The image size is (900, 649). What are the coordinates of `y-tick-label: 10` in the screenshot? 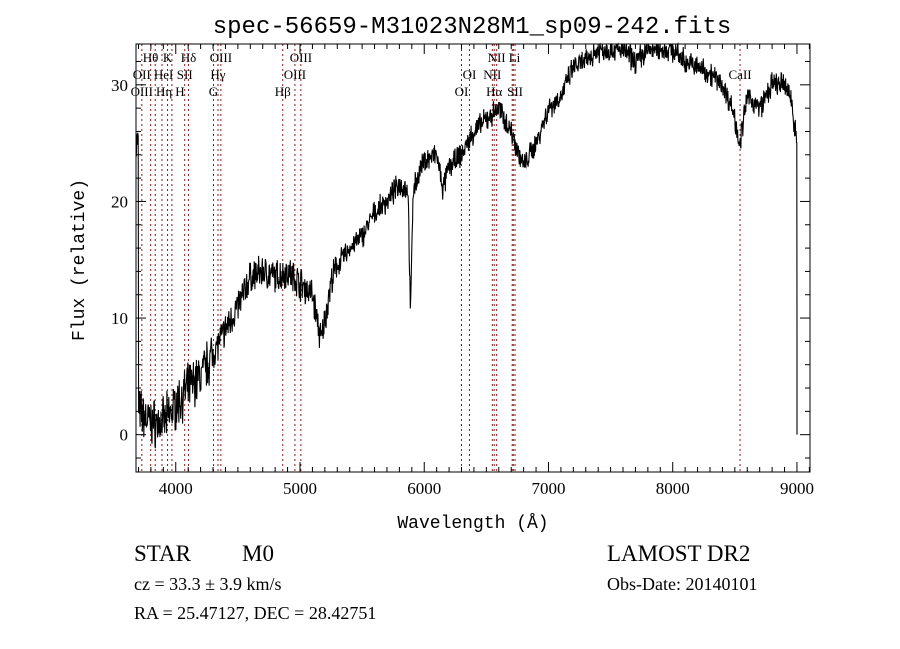 It's located at (119, 318).